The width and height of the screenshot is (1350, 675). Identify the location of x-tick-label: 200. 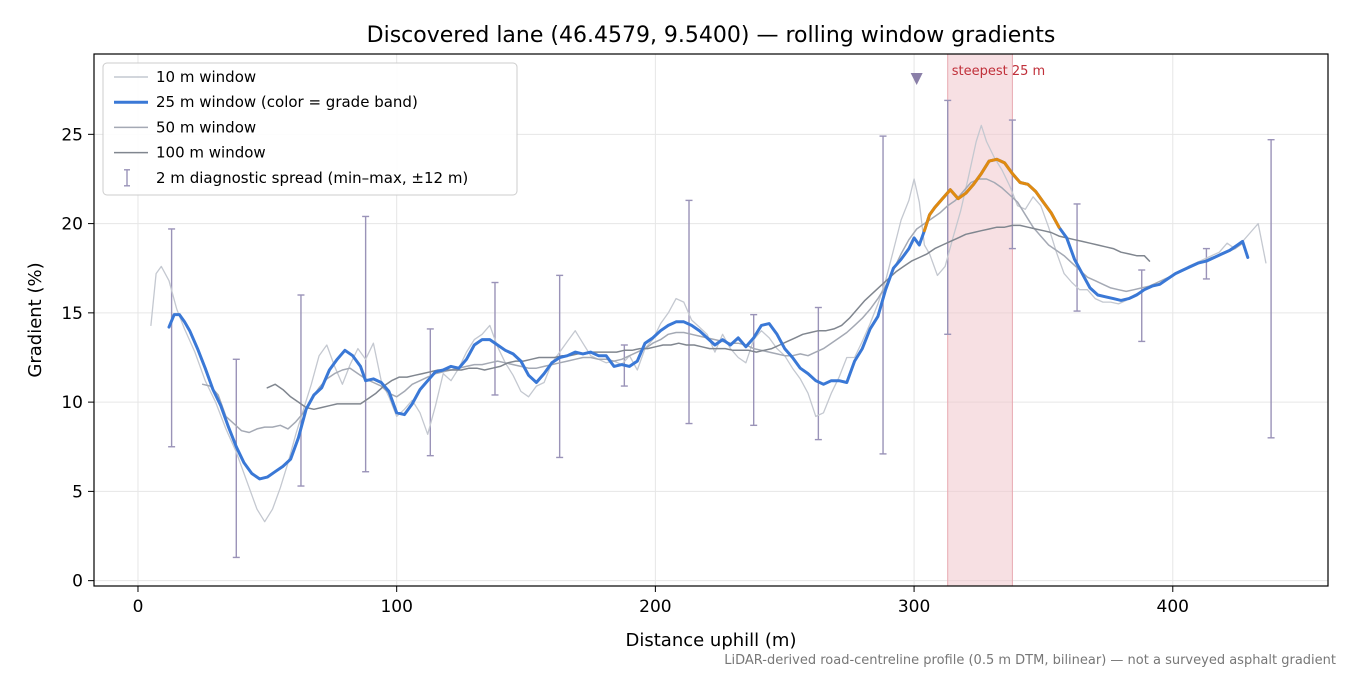
(655, 607).